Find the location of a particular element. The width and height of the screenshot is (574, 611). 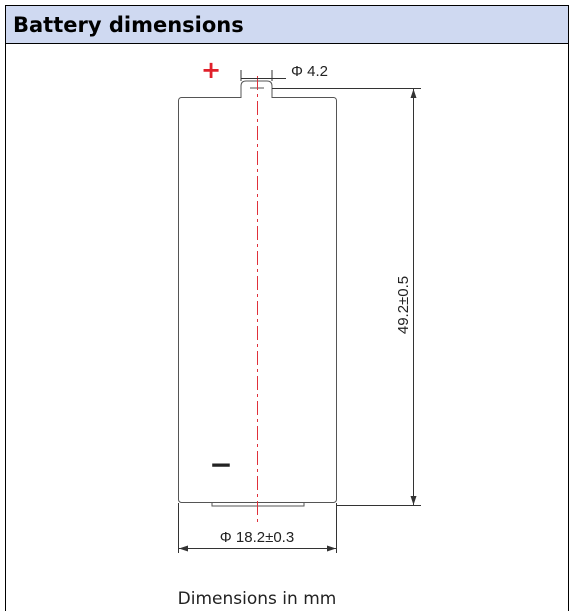

header-bar is located at coordinates (287, 24).